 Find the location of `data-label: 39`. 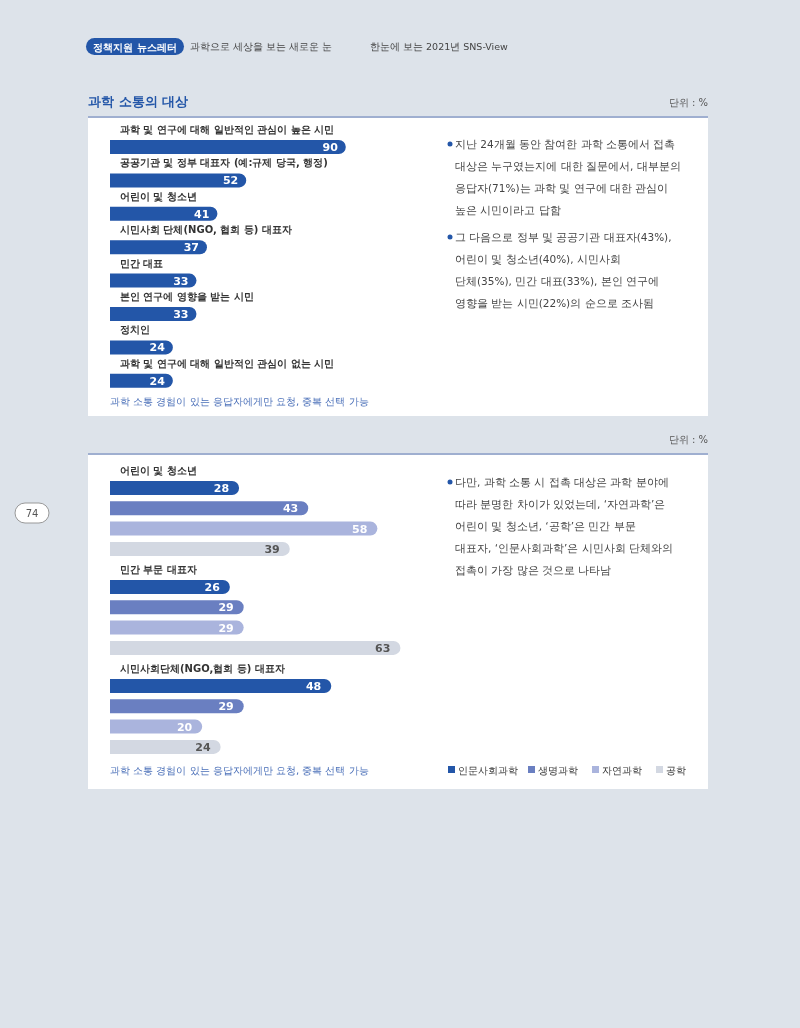

data-label: 39 is located at coordinates (272, 549).